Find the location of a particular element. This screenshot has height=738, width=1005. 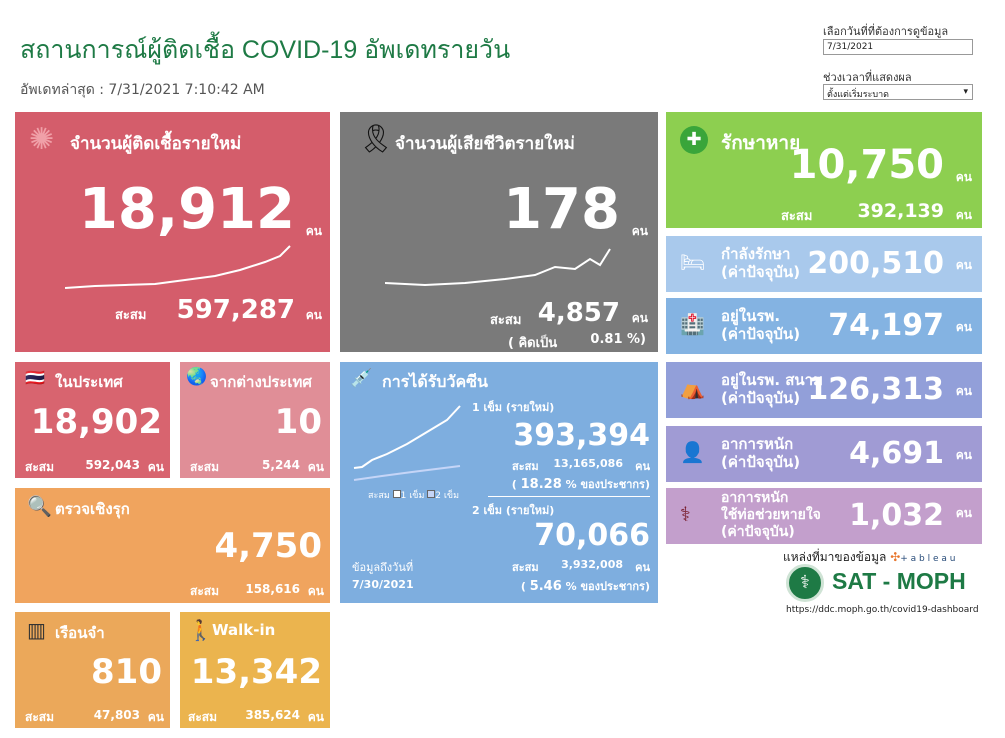

domestic-value: 18,902 is located at coordinates (96, 422).